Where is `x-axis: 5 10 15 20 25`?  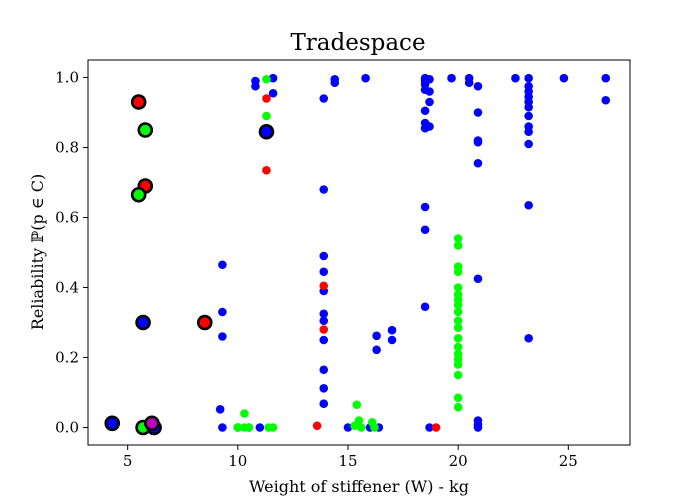 x-axis: 5 10 15 20 25 is located at coordinates (350, 457).